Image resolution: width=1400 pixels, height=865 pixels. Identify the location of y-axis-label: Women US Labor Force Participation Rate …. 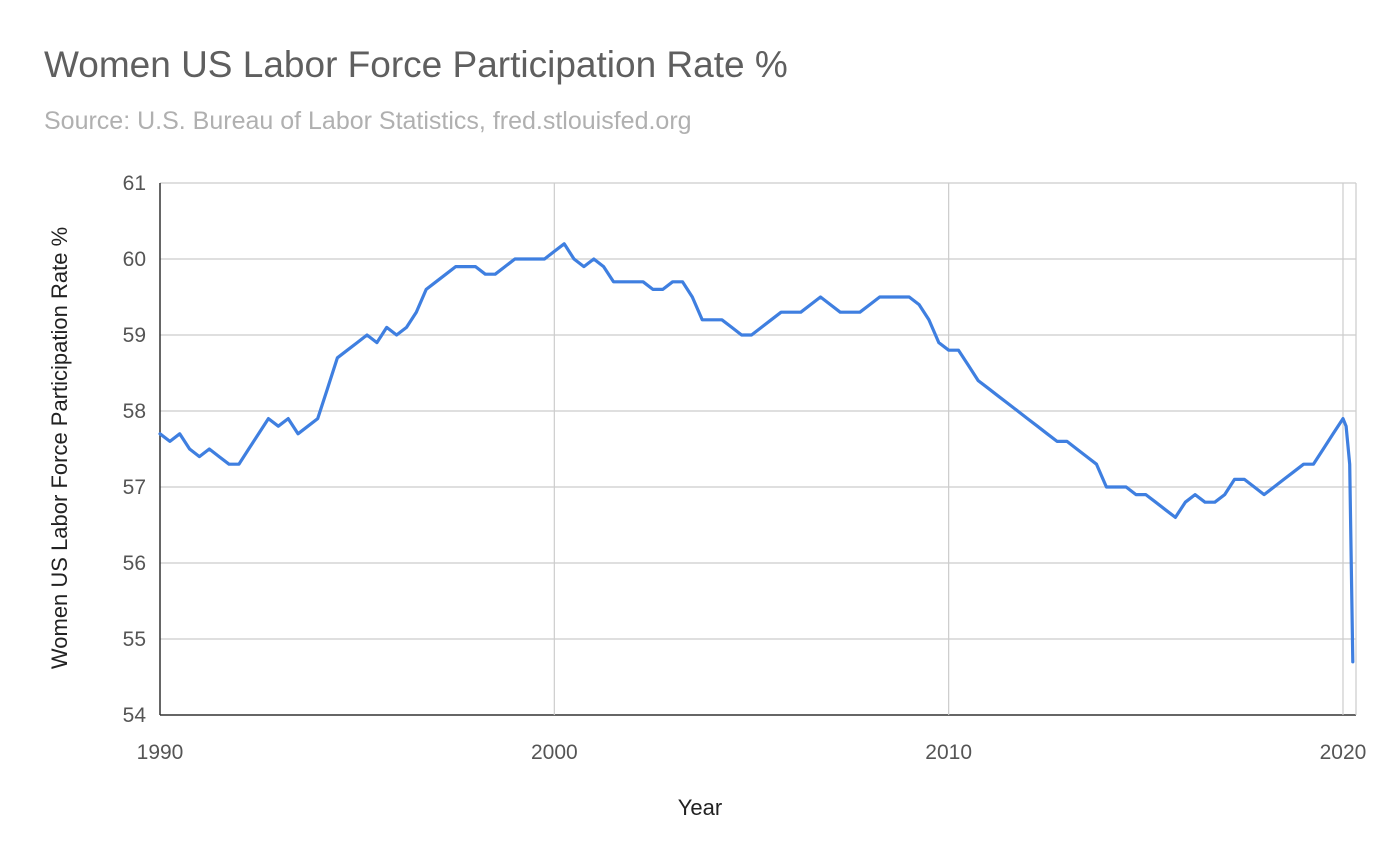
(59, 448).